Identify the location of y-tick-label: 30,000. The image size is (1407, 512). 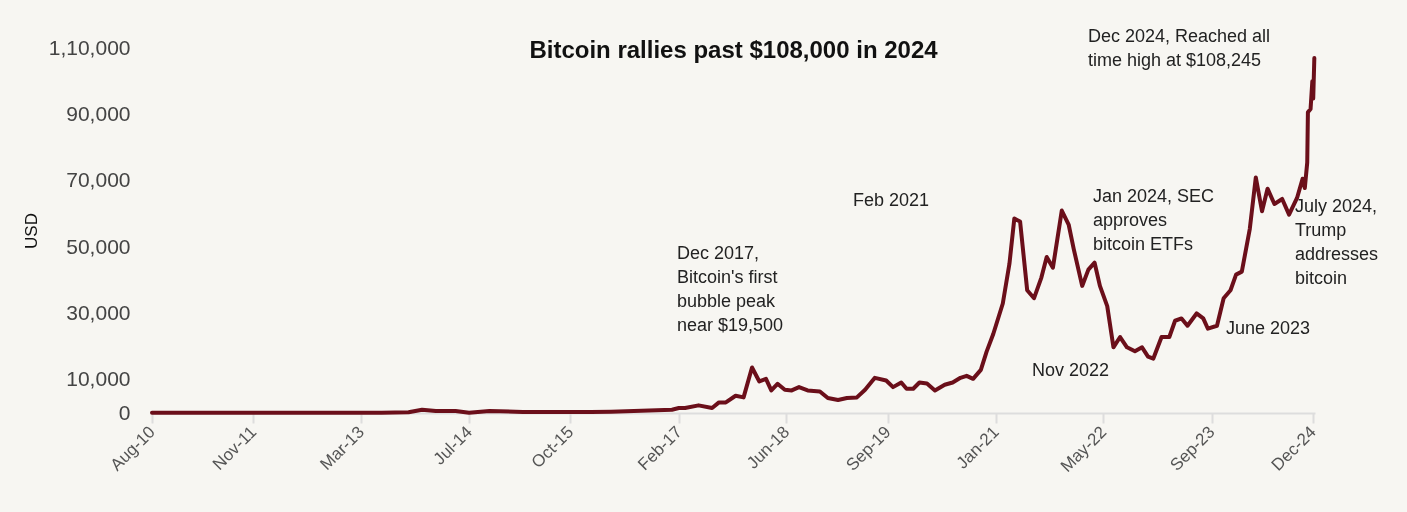
(98, 312).